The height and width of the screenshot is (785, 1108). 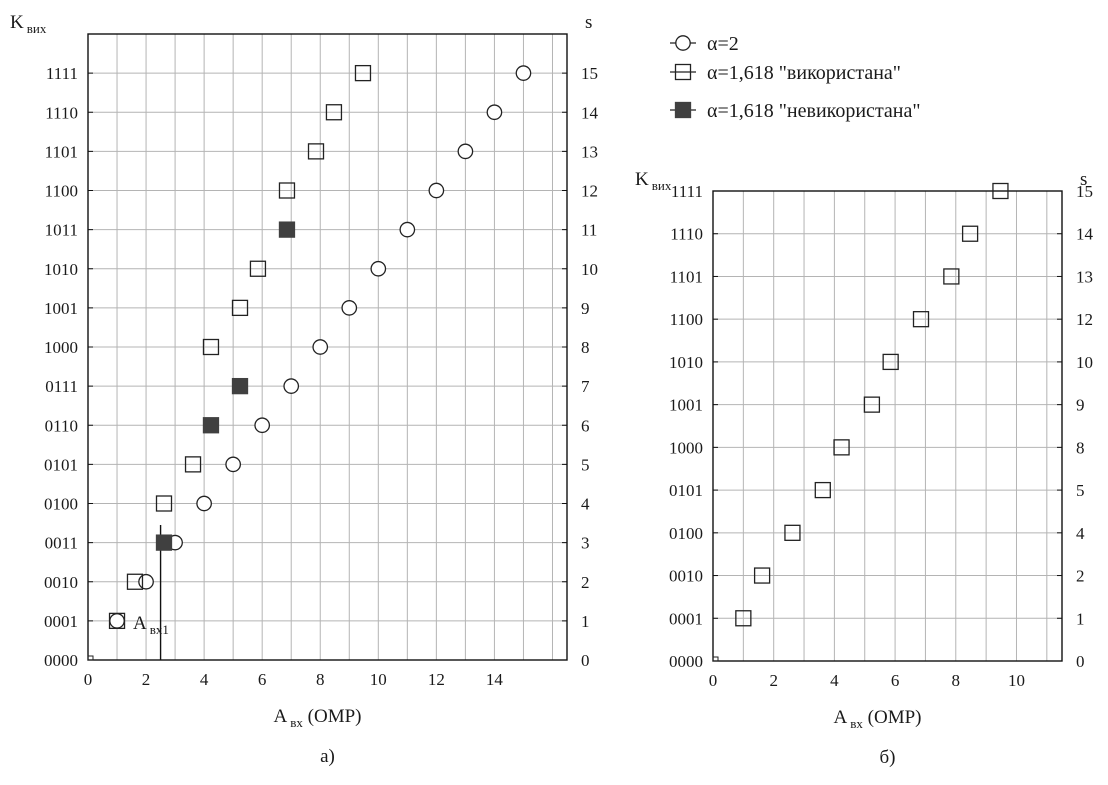 What do you see at coordinates (262, 679) in the screenshot?
I see `x-tick-label: 6` at bounding box center [262, 679].